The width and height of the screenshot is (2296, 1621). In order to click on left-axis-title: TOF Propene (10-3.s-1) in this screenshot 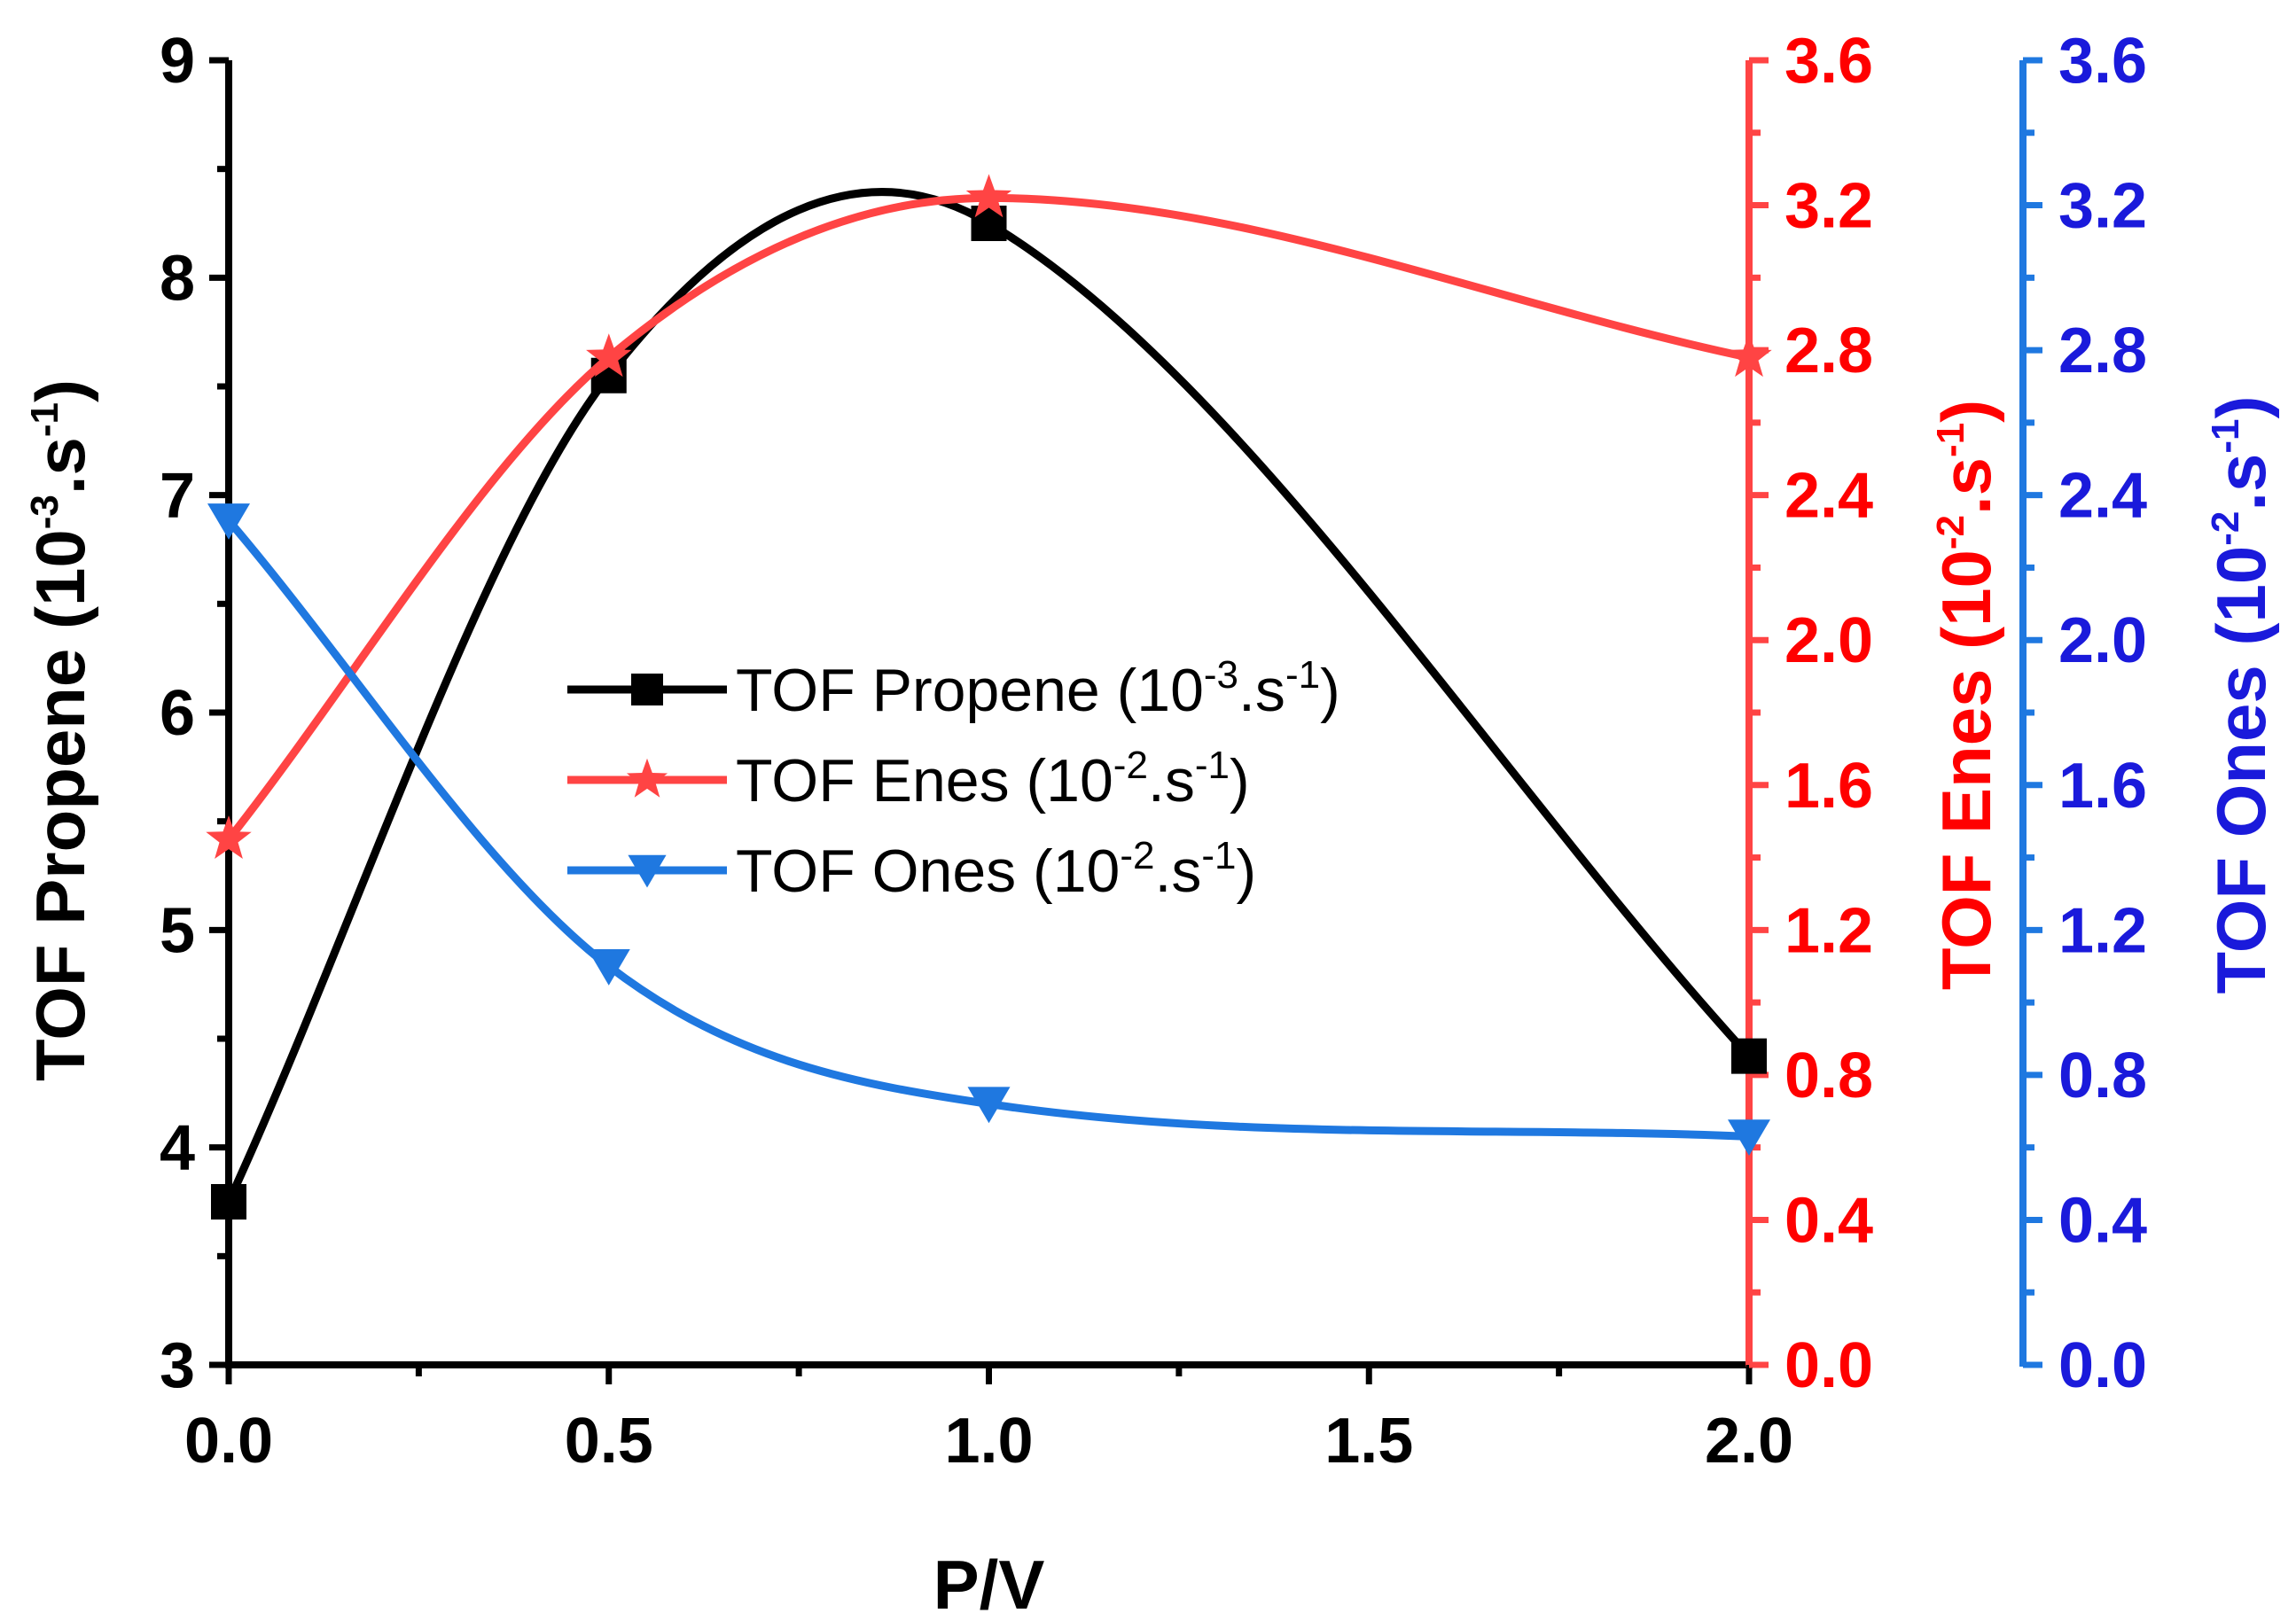, I will do `click(60, 730)`.